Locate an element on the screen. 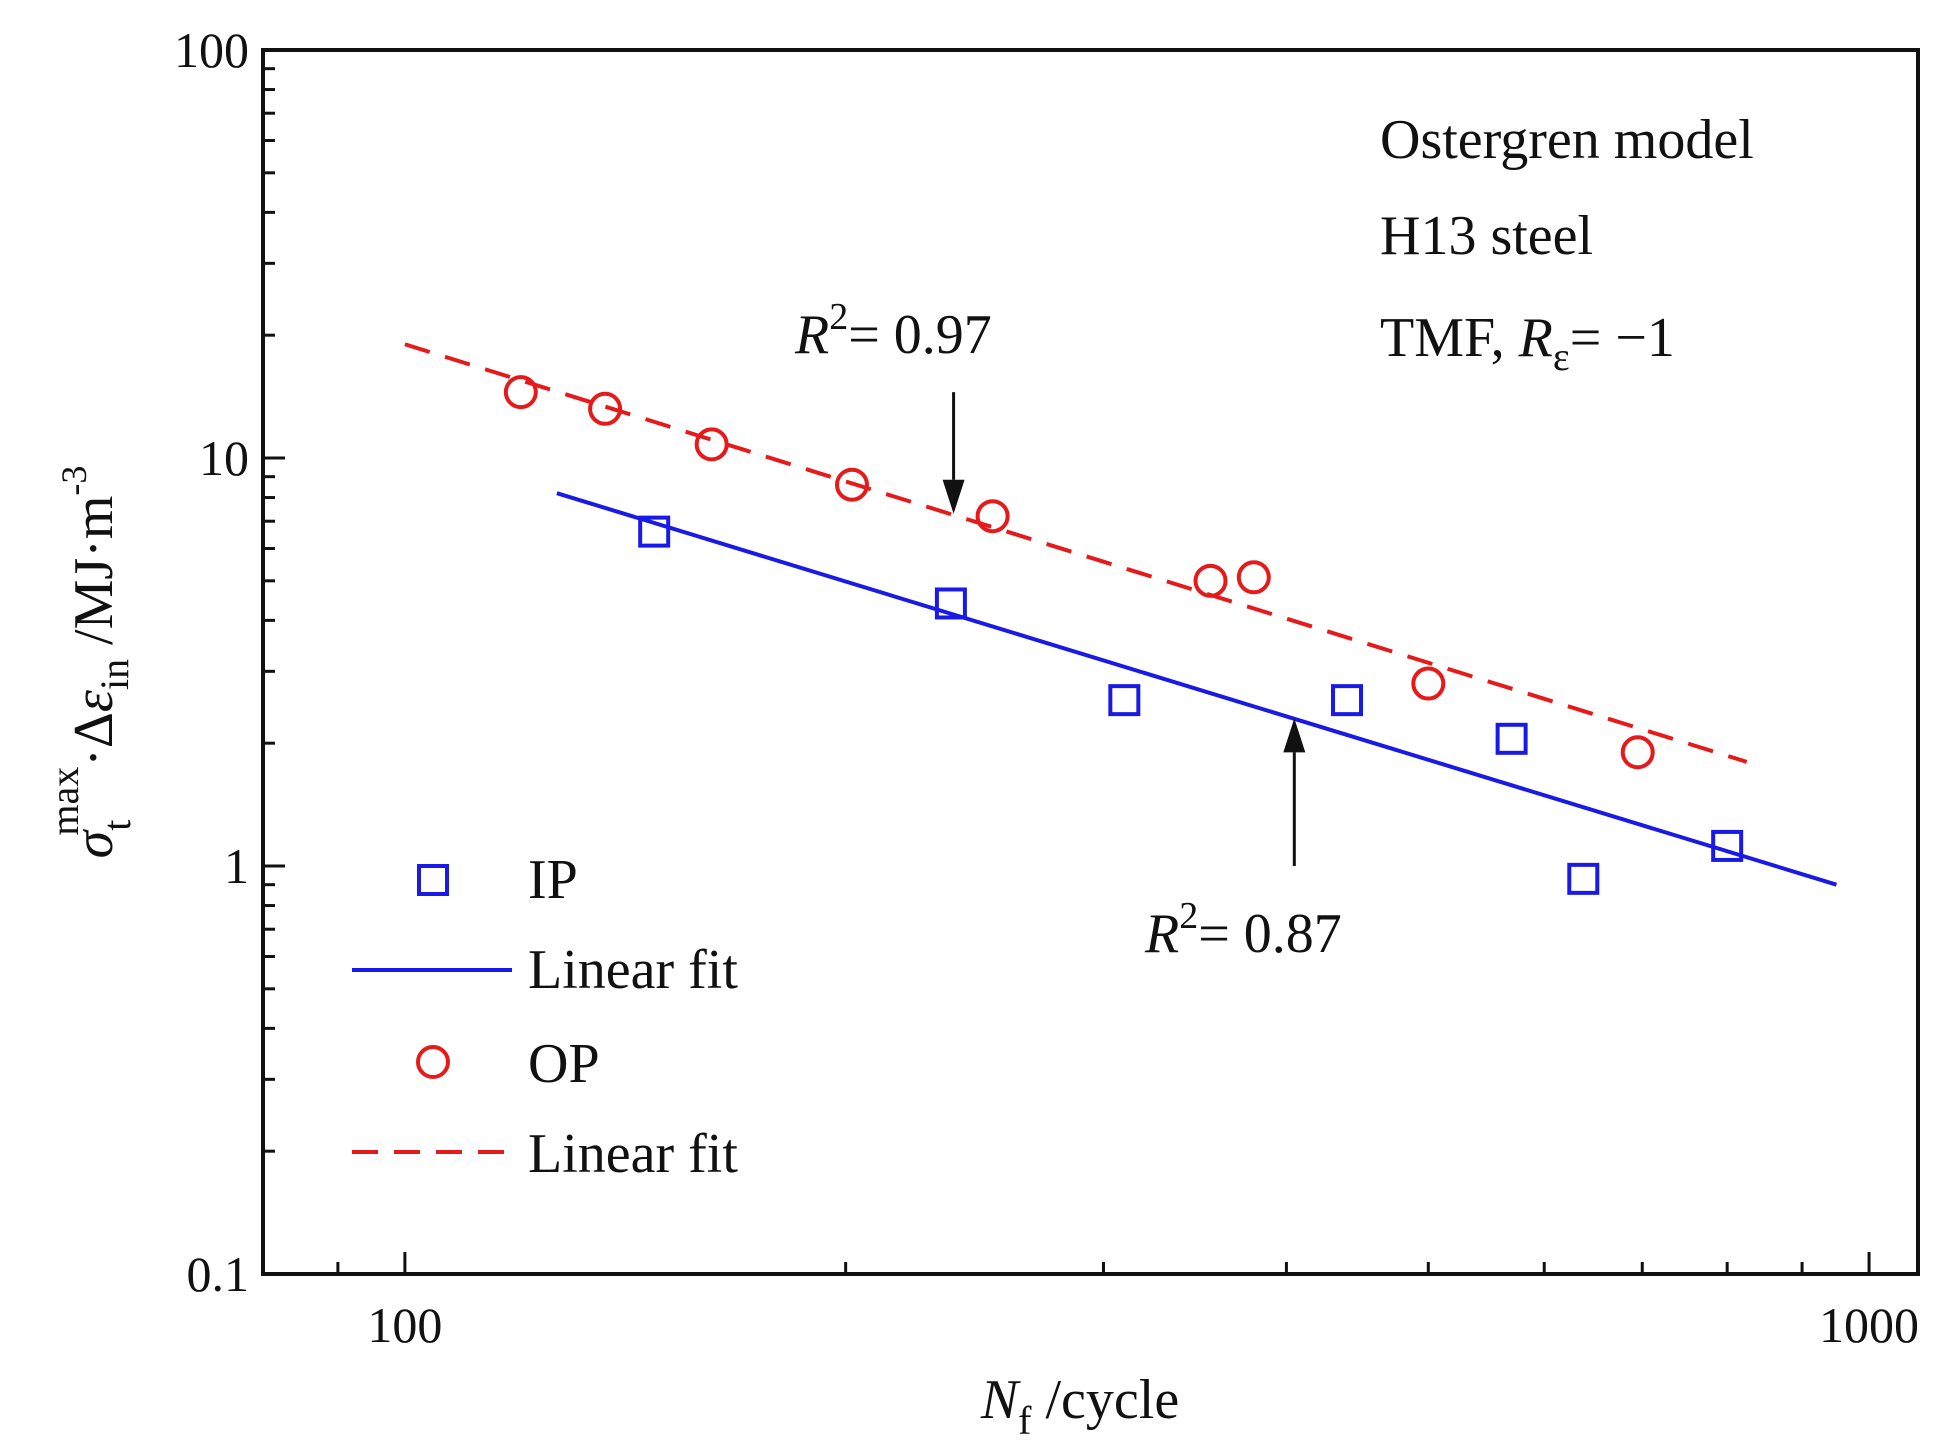 The width and height of the screenshot is (1941, 1452). r2-ip-value: = 0.87 is located at coordinates (1270, 934).